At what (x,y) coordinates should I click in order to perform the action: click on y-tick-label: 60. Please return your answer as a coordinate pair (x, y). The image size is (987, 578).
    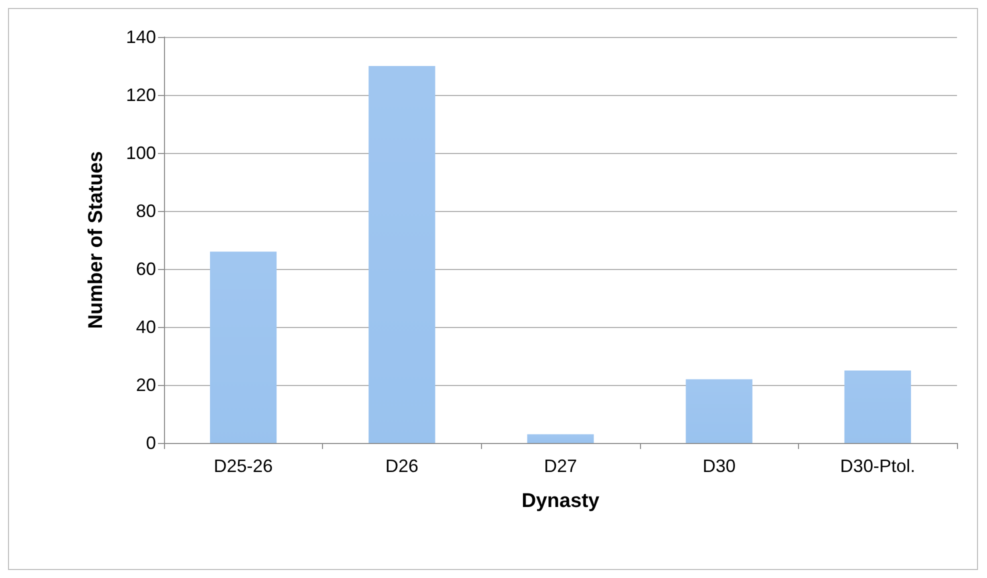
    Looking at the image, I should click on (146, 269).